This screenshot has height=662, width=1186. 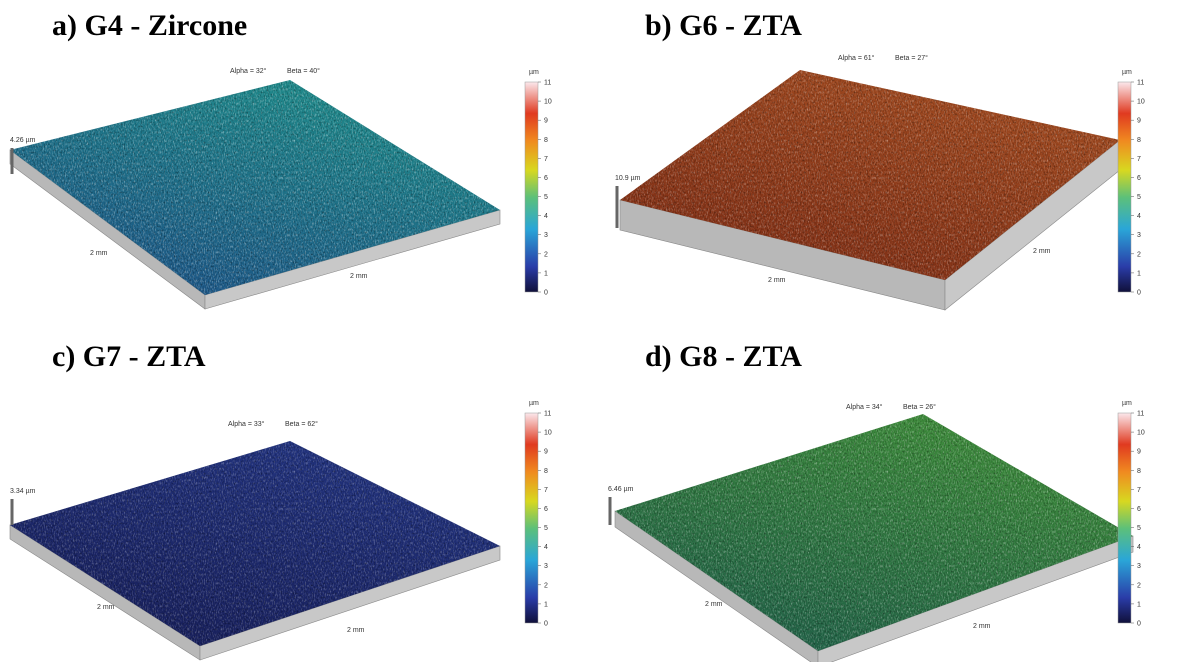 I want to click on beta-label: Beta = 26°, so click(x=919, y=407).